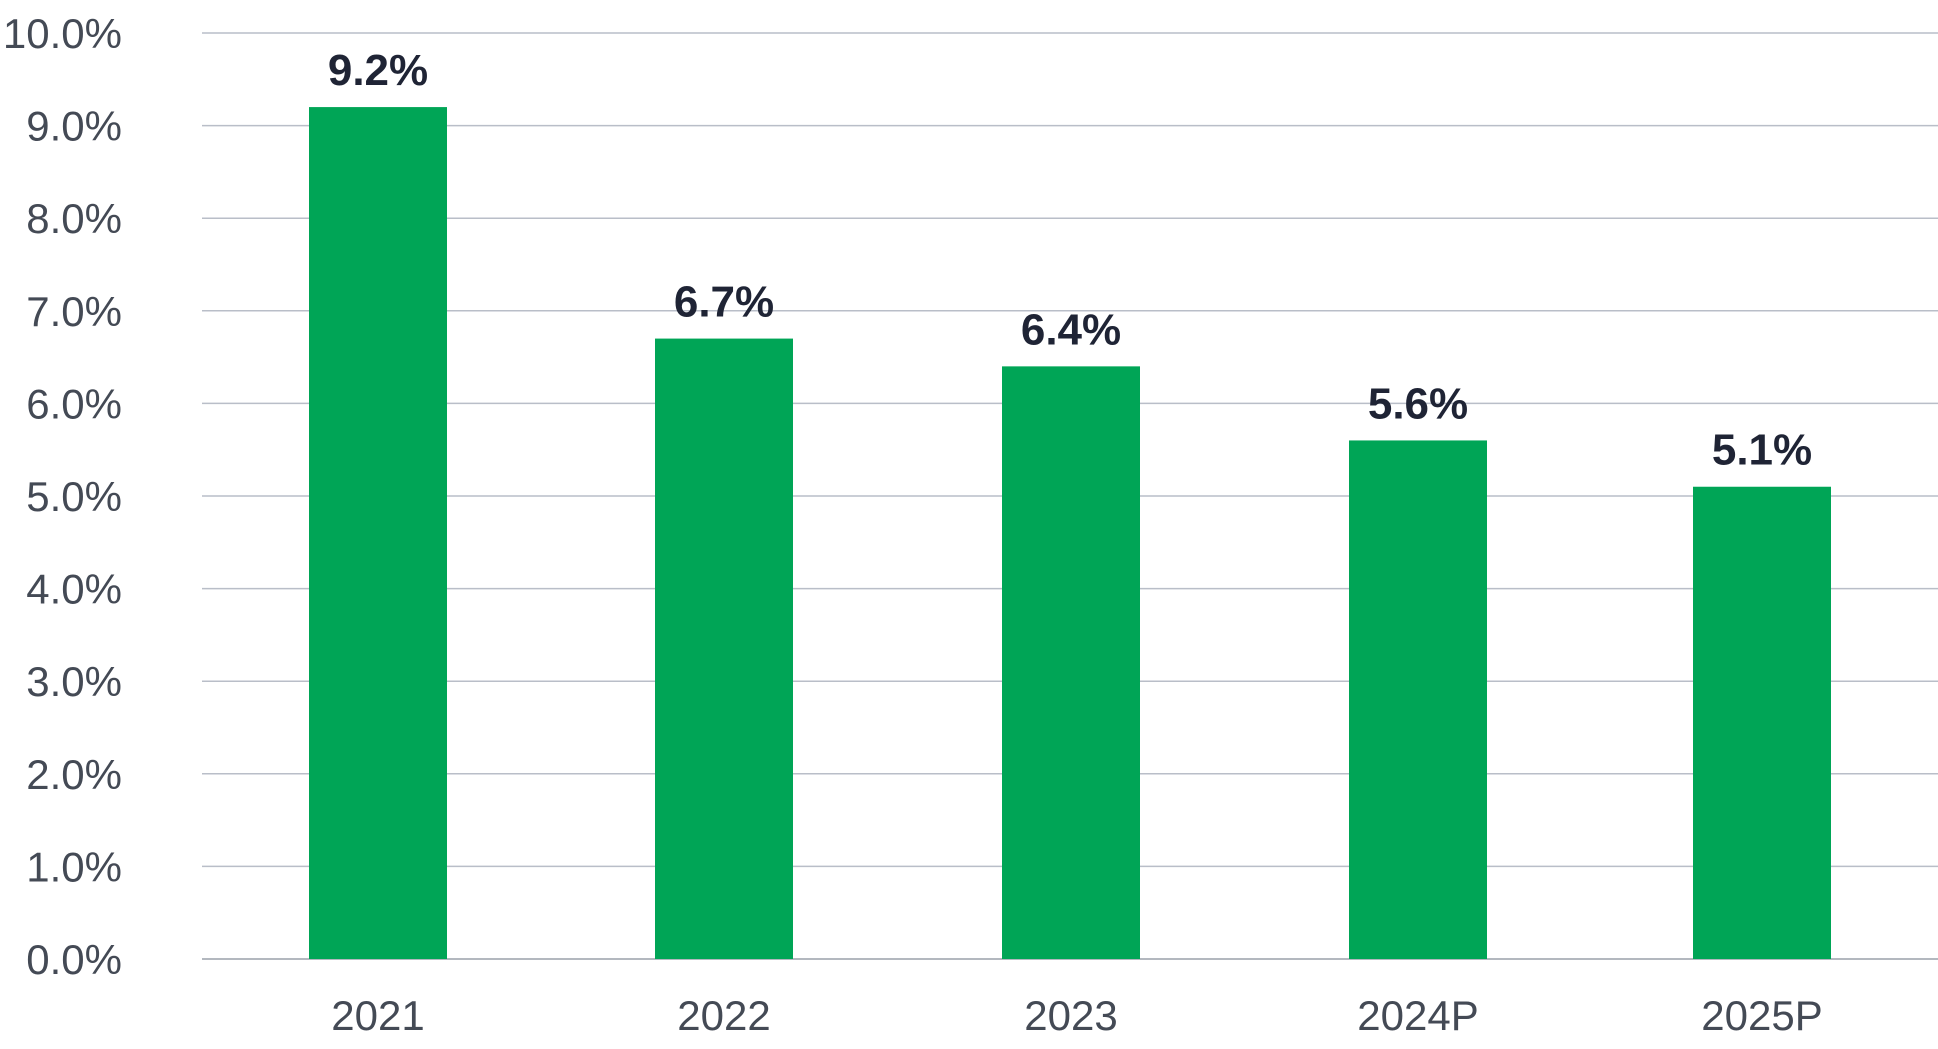 The height and width of the screenshot is (1049, 1938). What do you see at coordinates (74, 218) in the screenshot?
I see `y-tick-label: 8.0%` at bounding box center [74, 218].